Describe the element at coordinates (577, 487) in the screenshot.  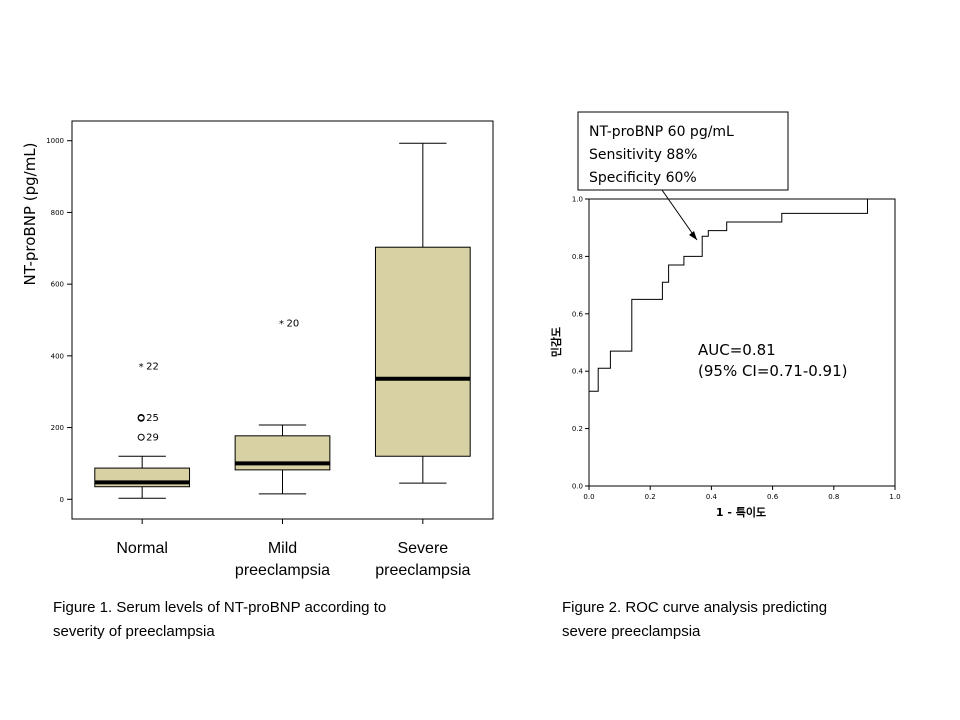
I see `roc-y-tick-label: 0.0` at that location.